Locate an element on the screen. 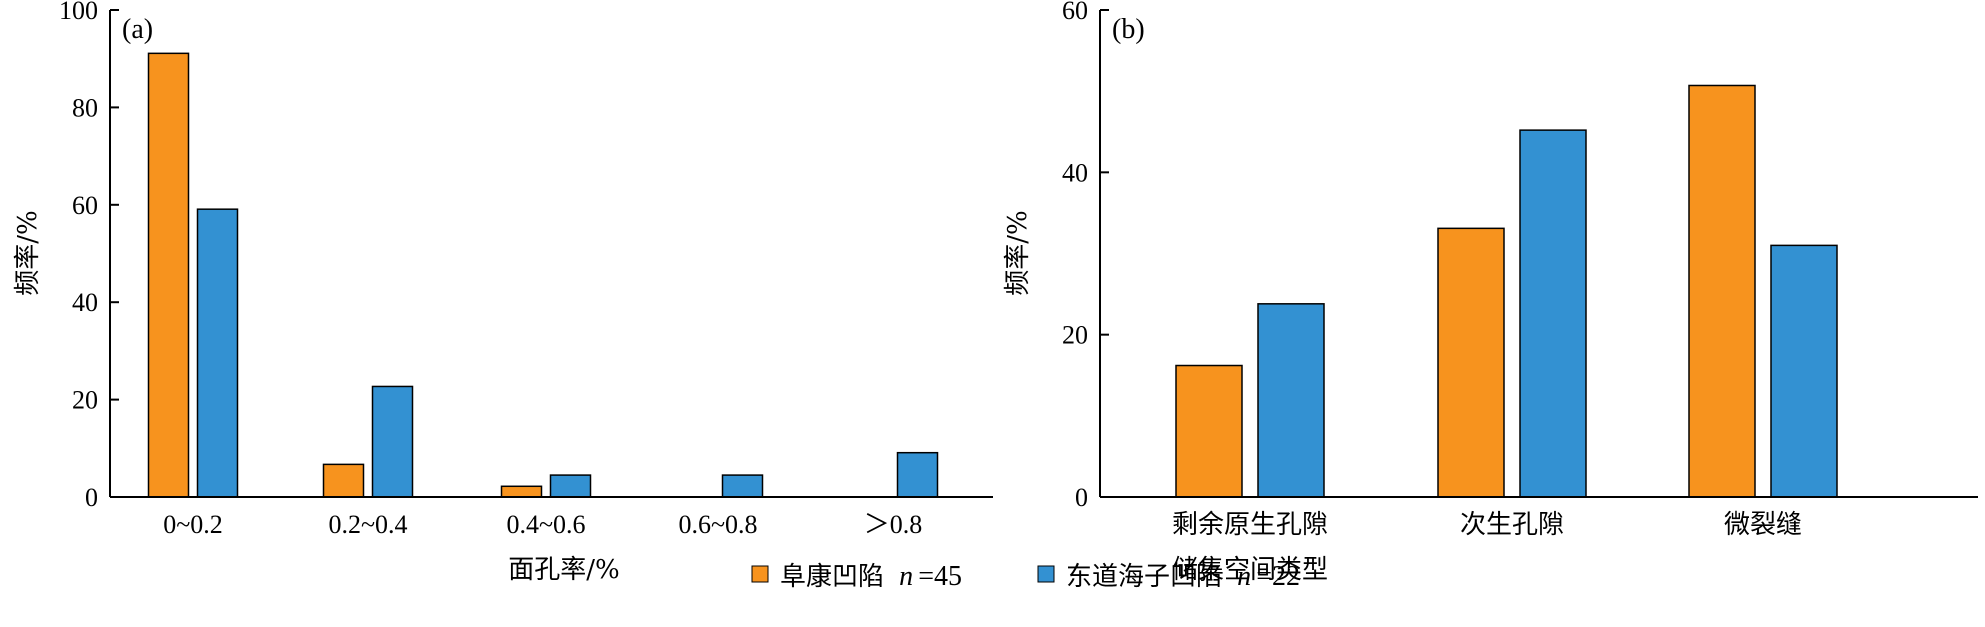  x-ticks-b: 剩余原生孔隙 次生孔隙 微裂缝 is located at coordinates (1487, 524).